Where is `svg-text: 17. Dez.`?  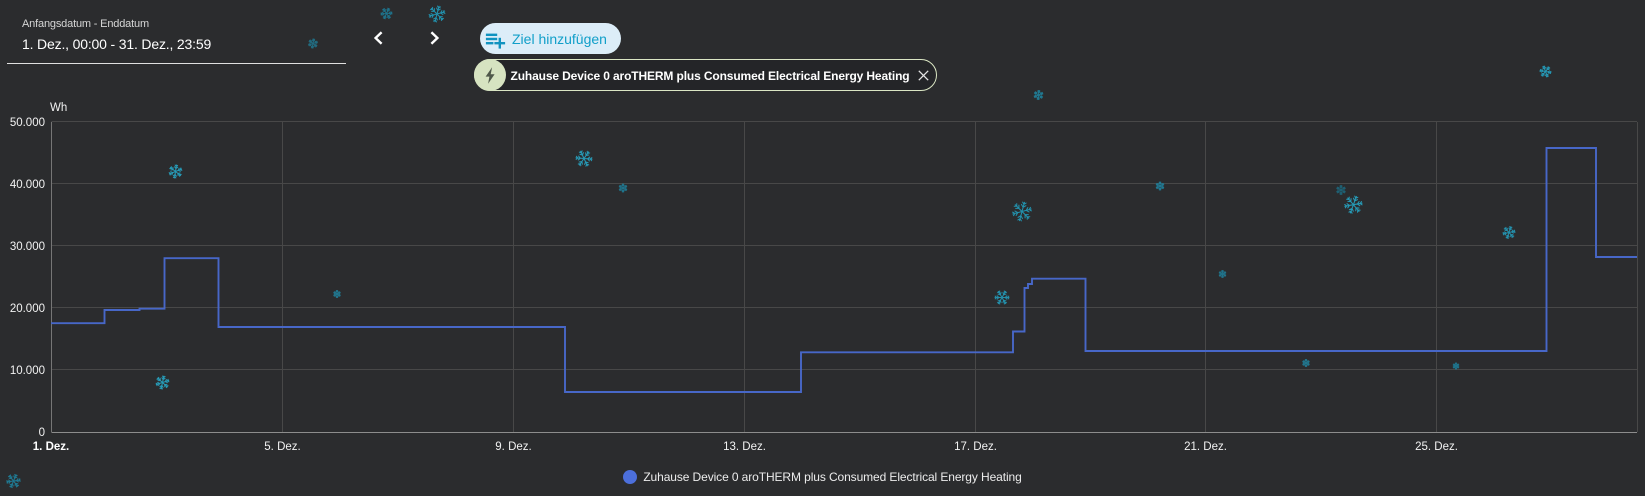
svg-text: 17. Dez. is located at coordinates (975, 447).